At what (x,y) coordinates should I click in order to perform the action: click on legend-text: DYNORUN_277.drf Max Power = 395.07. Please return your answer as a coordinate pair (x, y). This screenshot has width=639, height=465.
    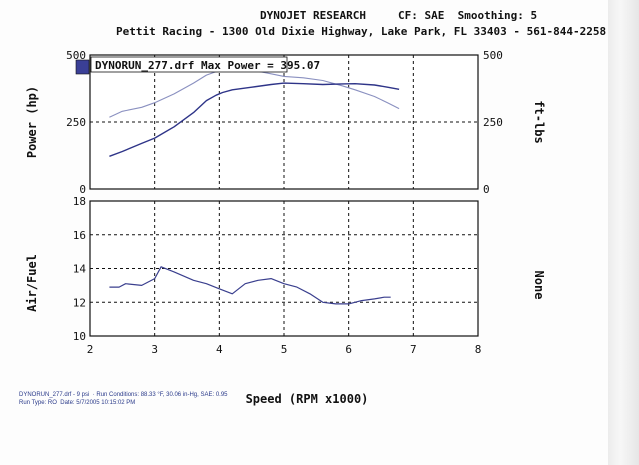
    Looking at the image, I should click on (207, 65).